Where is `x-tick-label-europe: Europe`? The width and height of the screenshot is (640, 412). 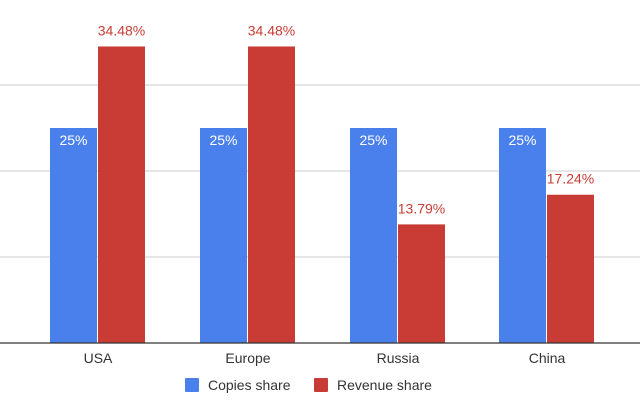 x-tick-label-europe: Europe is located at coordinates (247, 358).